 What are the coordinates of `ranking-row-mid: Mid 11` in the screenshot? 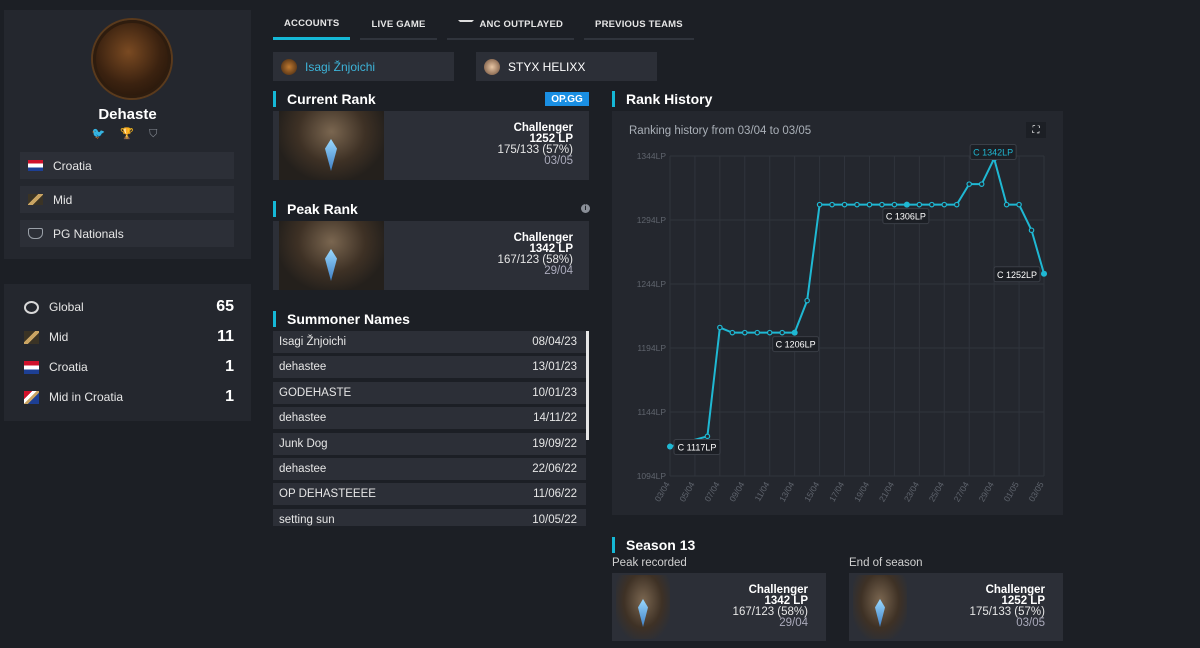 It's located at (129, 337).